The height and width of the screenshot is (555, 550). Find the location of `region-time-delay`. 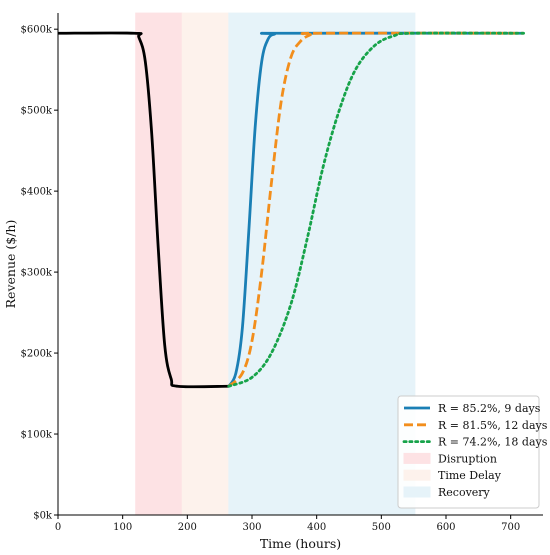

region-time-delay is located at coordinates (205, 264).